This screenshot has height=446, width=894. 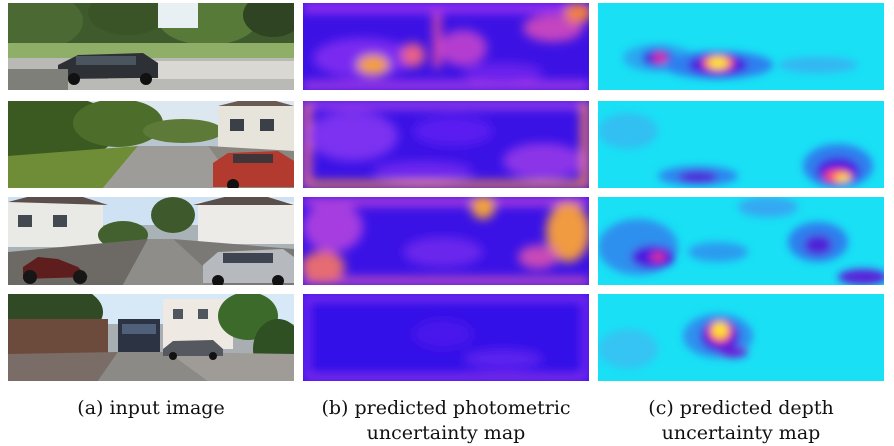 I want to click on caption-depth-uncertainty: (c) predicted depth uncertainty map, so click(x=741, y=421).